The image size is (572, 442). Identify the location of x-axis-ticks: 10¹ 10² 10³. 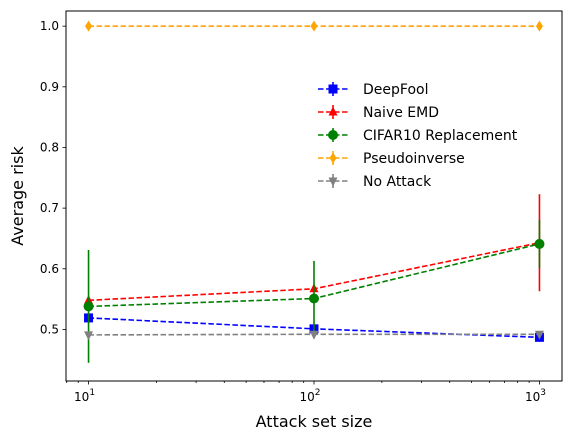
(306, 392).